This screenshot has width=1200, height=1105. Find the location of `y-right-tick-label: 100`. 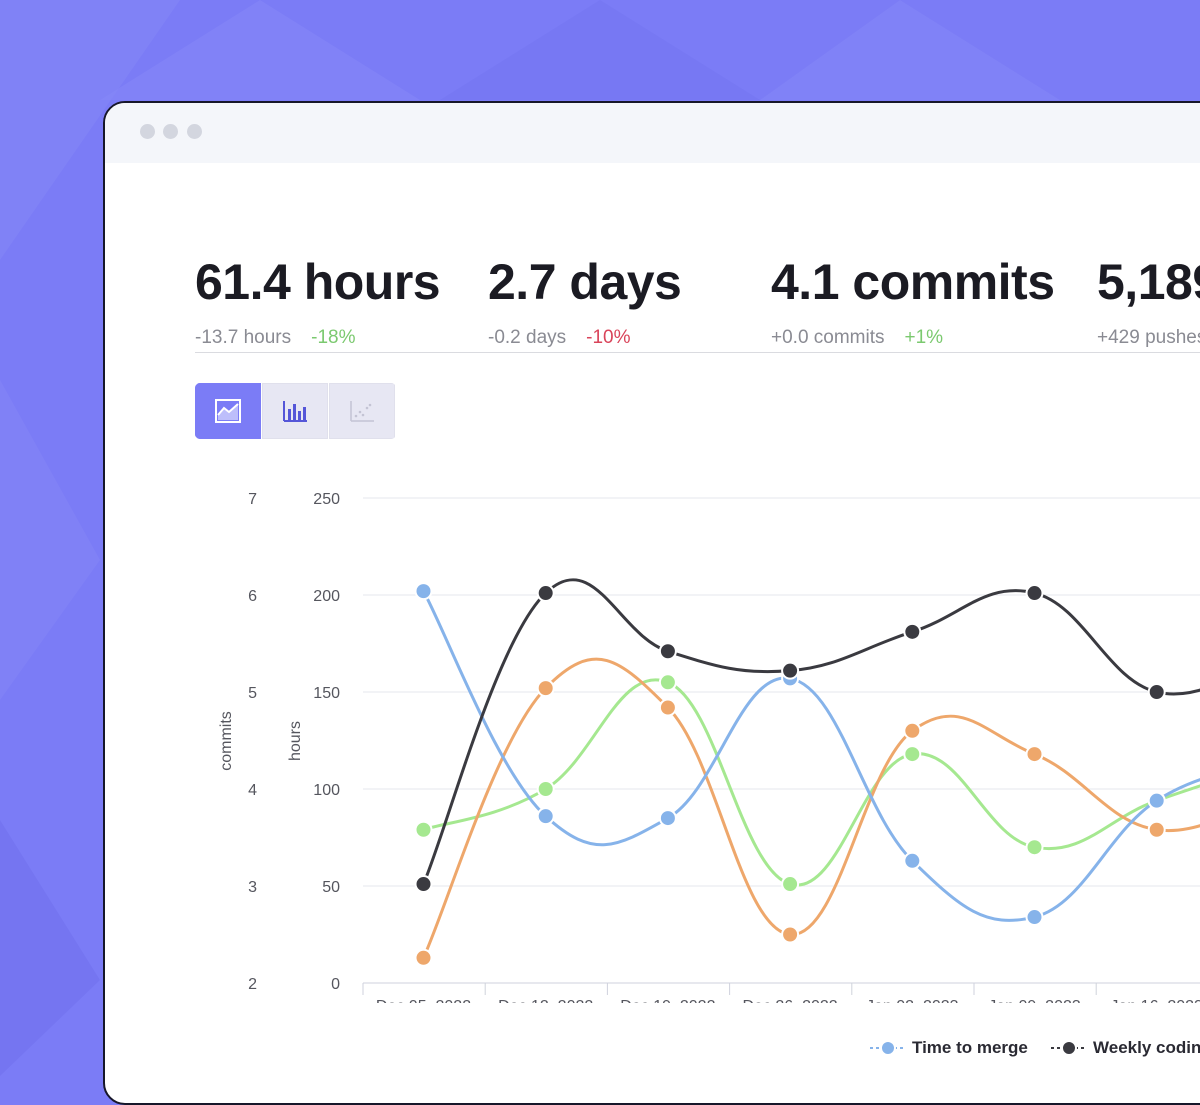

y-right-tick-label: 100 is located at coordinates (326, 790).